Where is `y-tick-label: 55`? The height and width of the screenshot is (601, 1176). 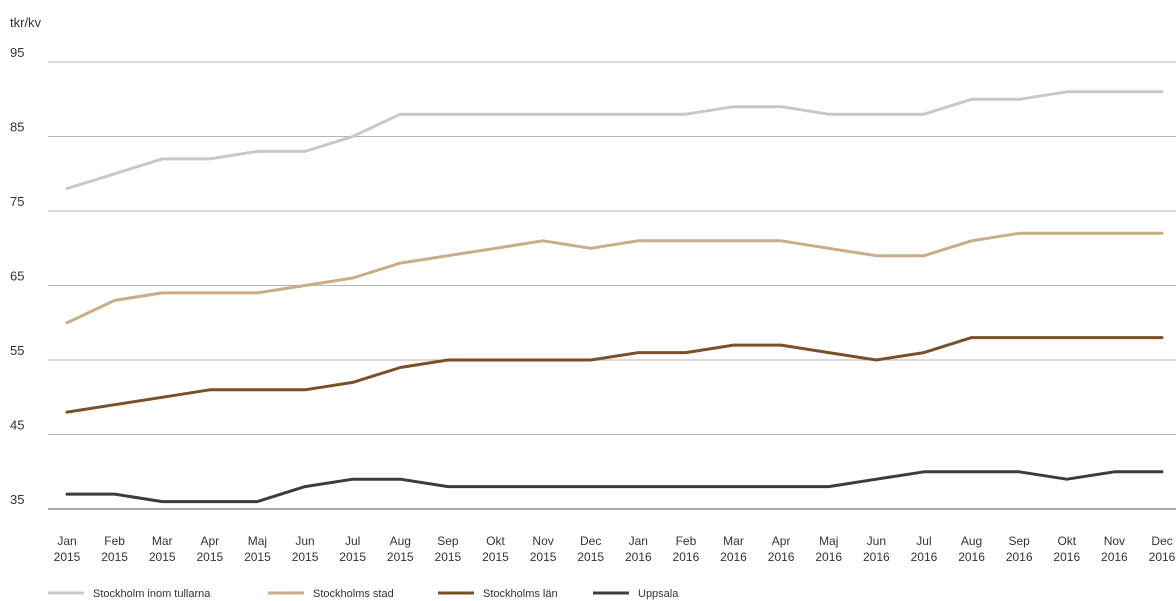
y-tick-label: 55 is located at coordinates (17, 350).